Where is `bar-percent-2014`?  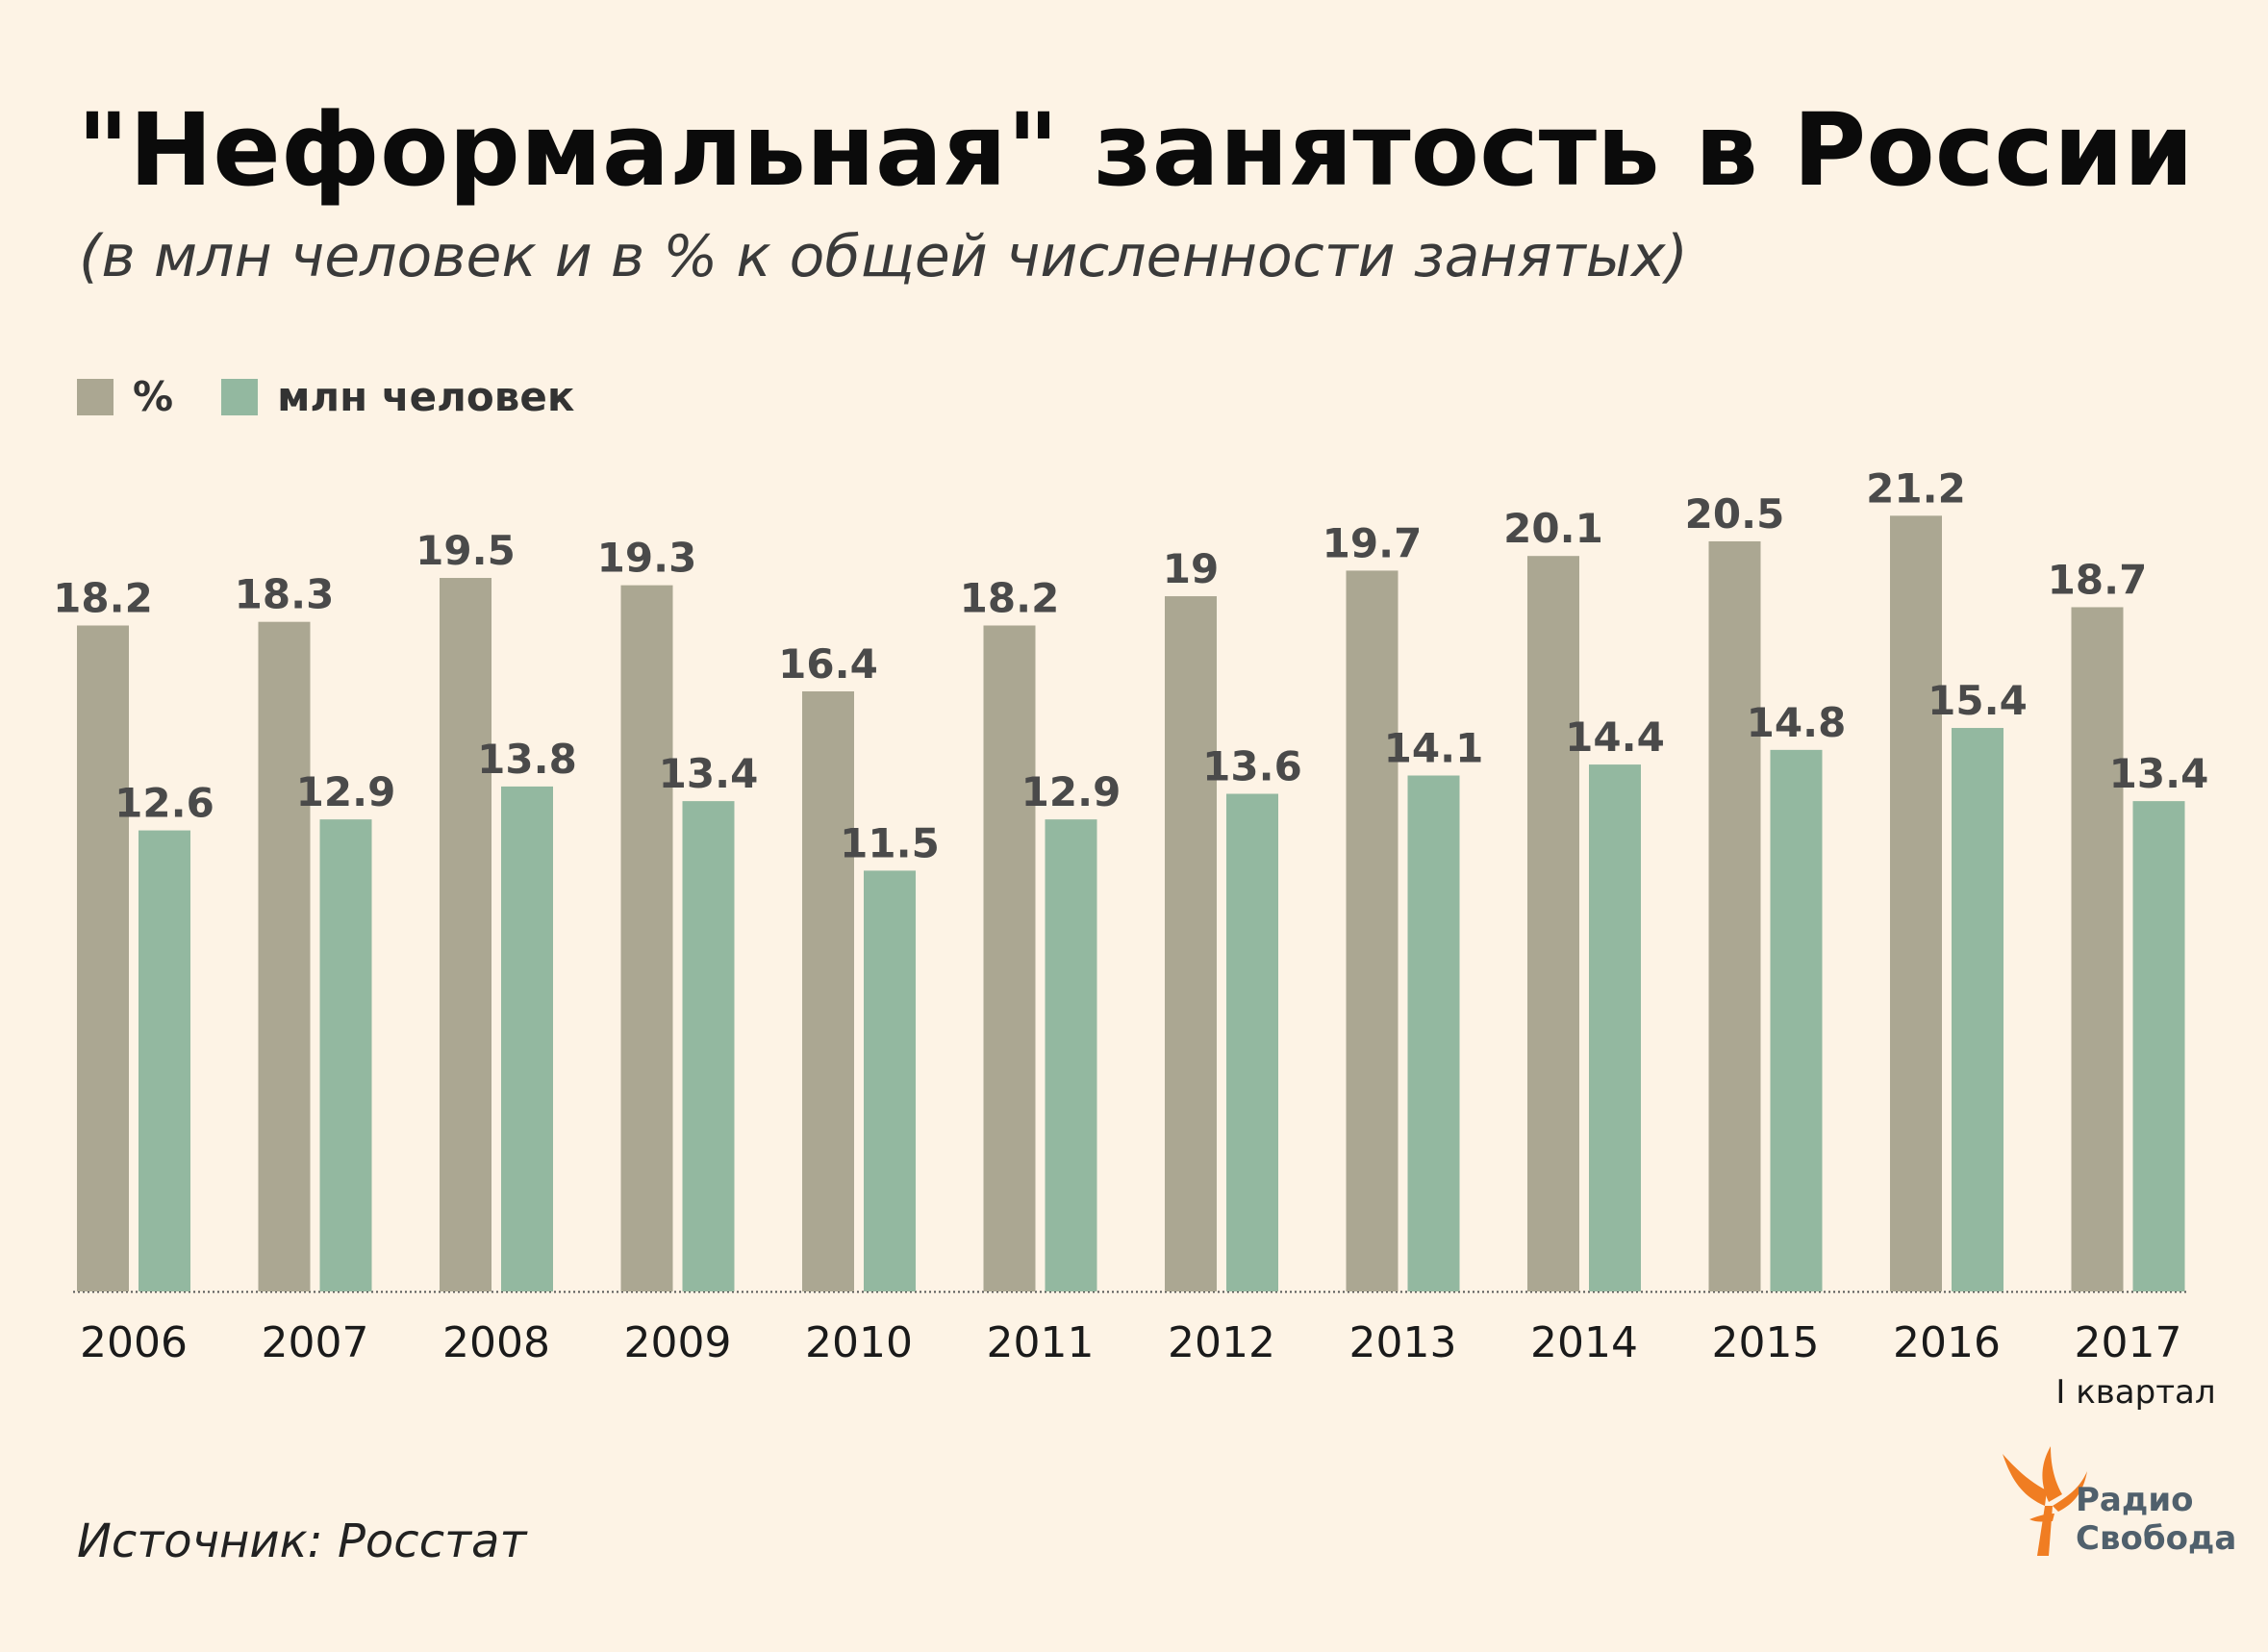
bar-percent-2014 is located at coordinates (1553, 924).